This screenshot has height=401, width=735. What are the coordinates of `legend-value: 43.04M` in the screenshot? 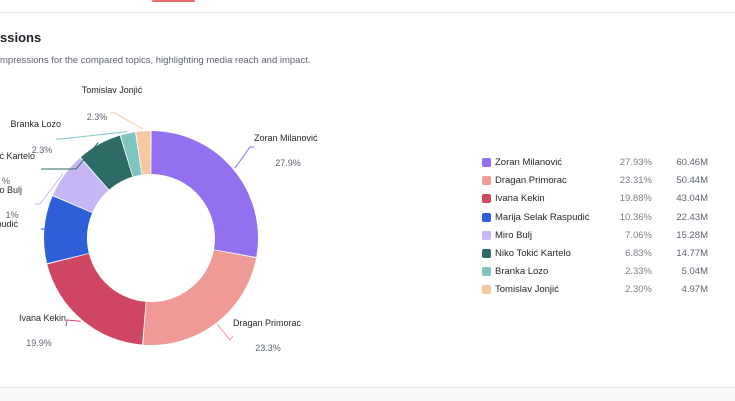 It's located at (689, 198).